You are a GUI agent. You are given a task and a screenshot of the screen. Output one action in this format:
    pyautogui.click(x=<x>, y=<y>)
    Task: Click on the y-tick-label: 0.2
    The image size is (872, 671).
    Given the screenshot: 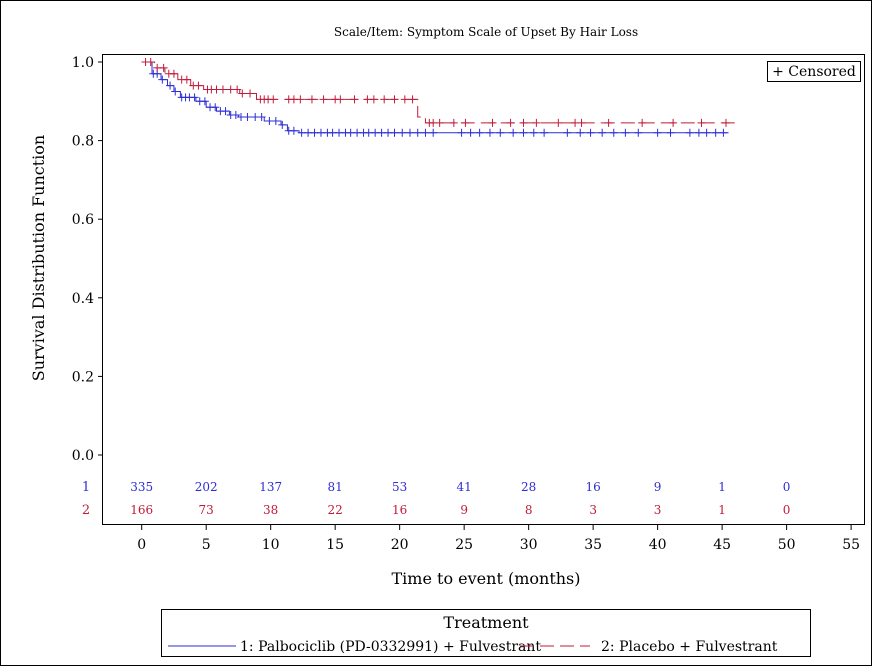 What is the action you would take?
    pyautogui.click(x=83, y=377)
    